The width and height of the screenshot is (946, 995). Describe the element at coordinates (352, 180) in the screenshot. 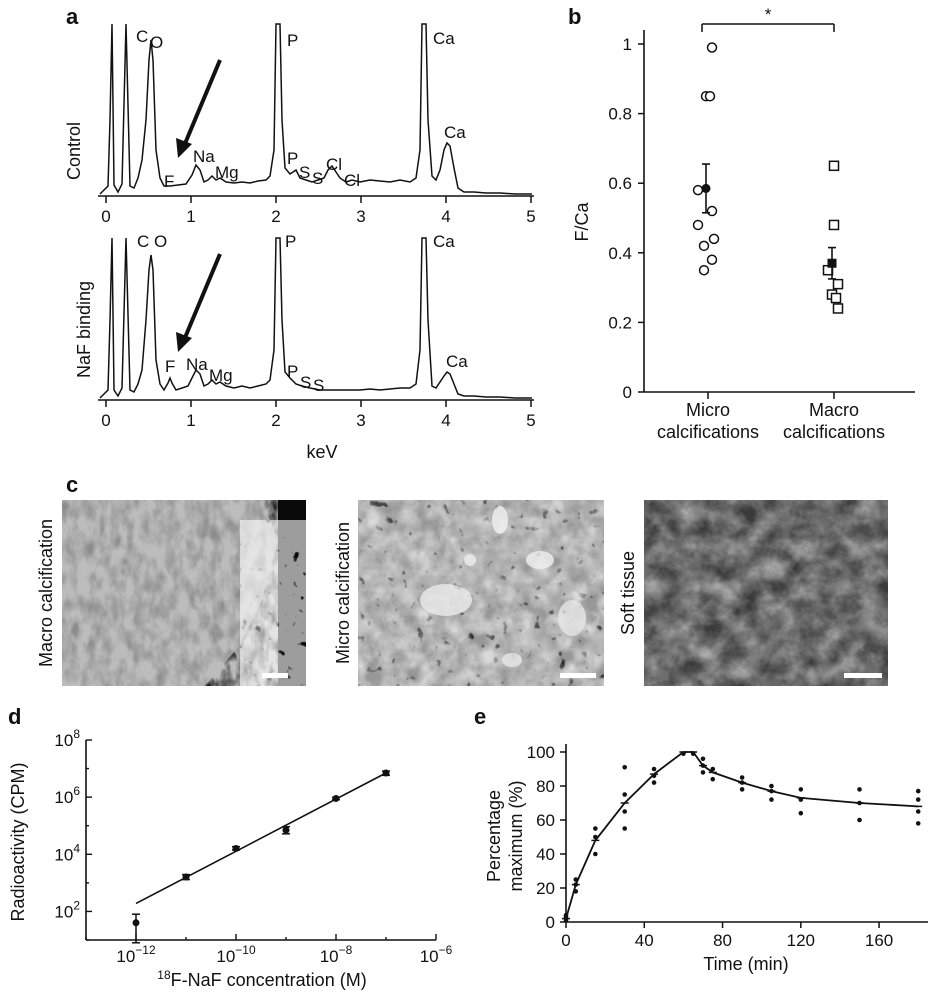

I see `peak-label: Cl` at that location.